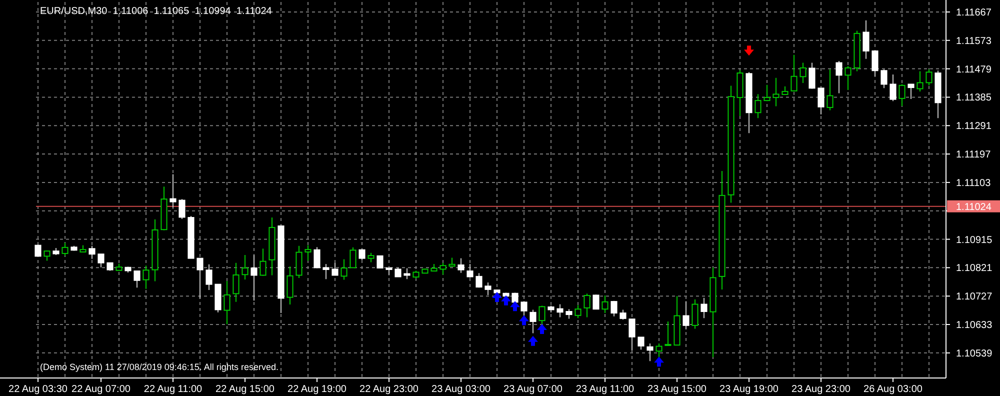 Image resolution: width=1000 pixels, height=396 pixels. I want to click on y-tick-label: 1.11479, so click(974, 70).